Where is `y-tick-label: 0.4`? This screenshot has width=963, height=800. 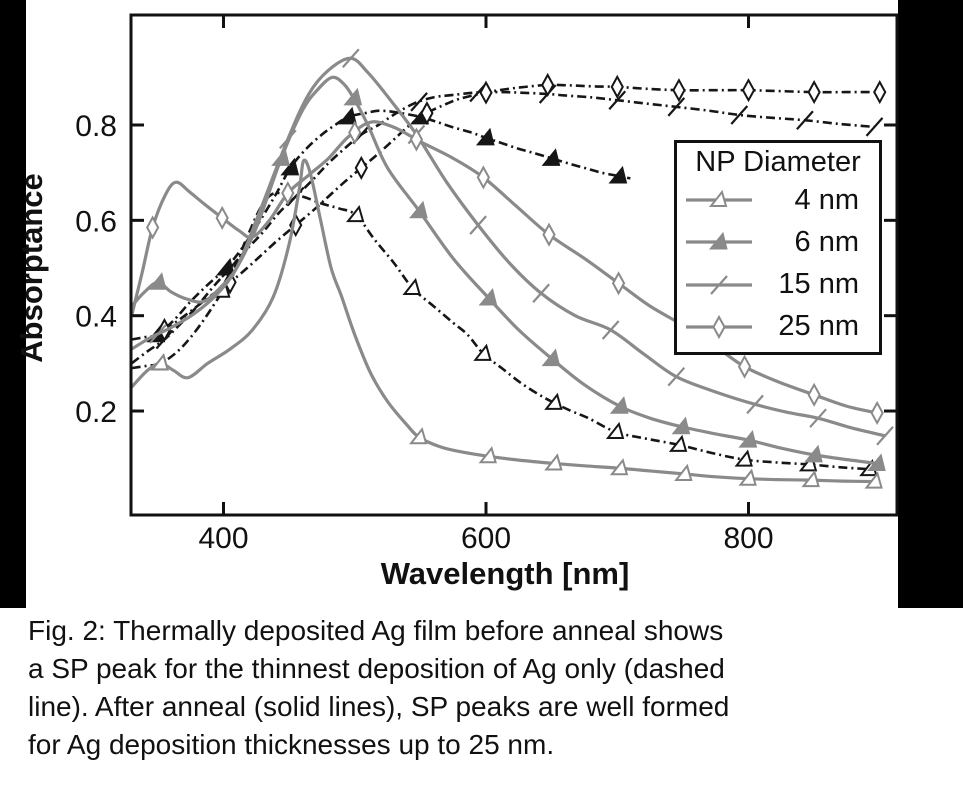 y-tick-label: 0.4 is located at coordinates (96, 317).